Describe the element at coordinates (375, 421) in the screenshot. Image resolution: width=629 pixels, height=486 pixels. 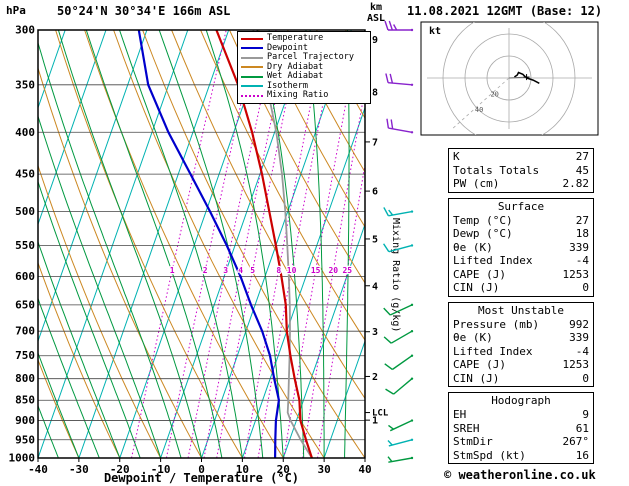
I see `svg-text: 1` at that location.